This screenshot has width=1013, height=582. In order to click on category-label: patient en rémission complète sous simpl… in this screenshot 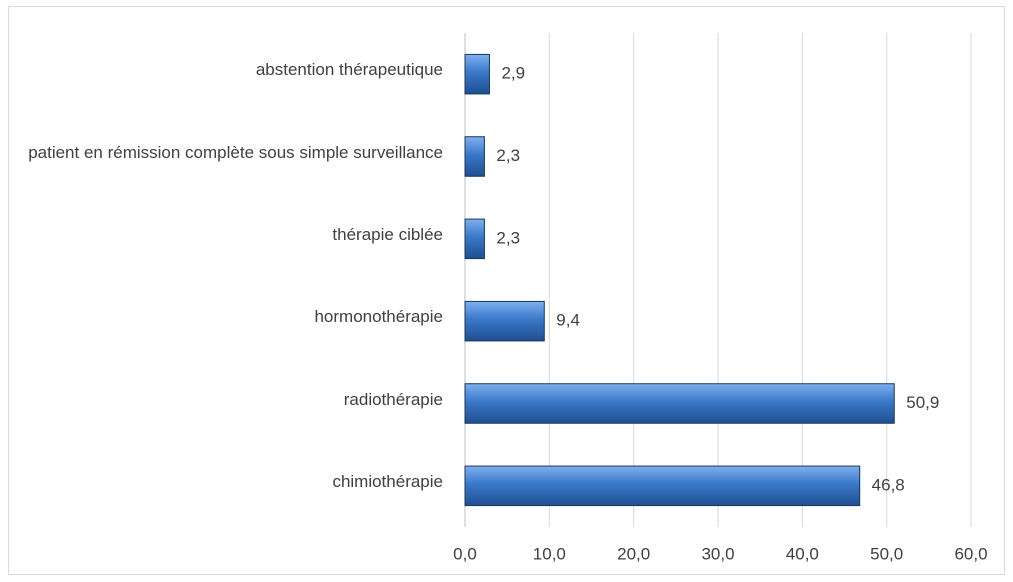, I will do `click(235, 152)`.